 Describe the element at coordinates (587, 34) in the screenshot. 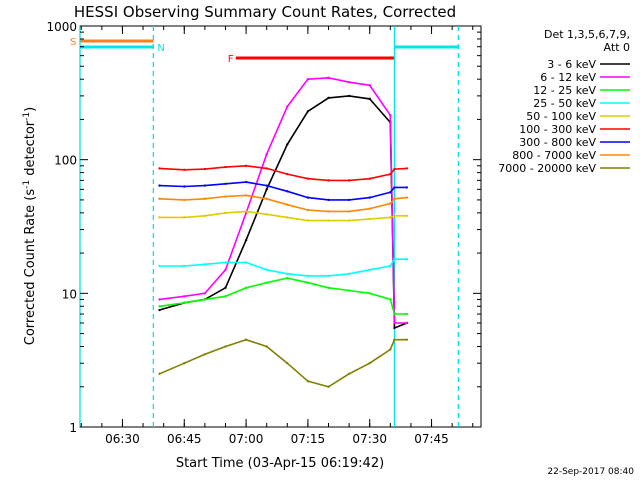

I see `legend-header-detectors: Det 1,3,5,6,7,9,` at that location.